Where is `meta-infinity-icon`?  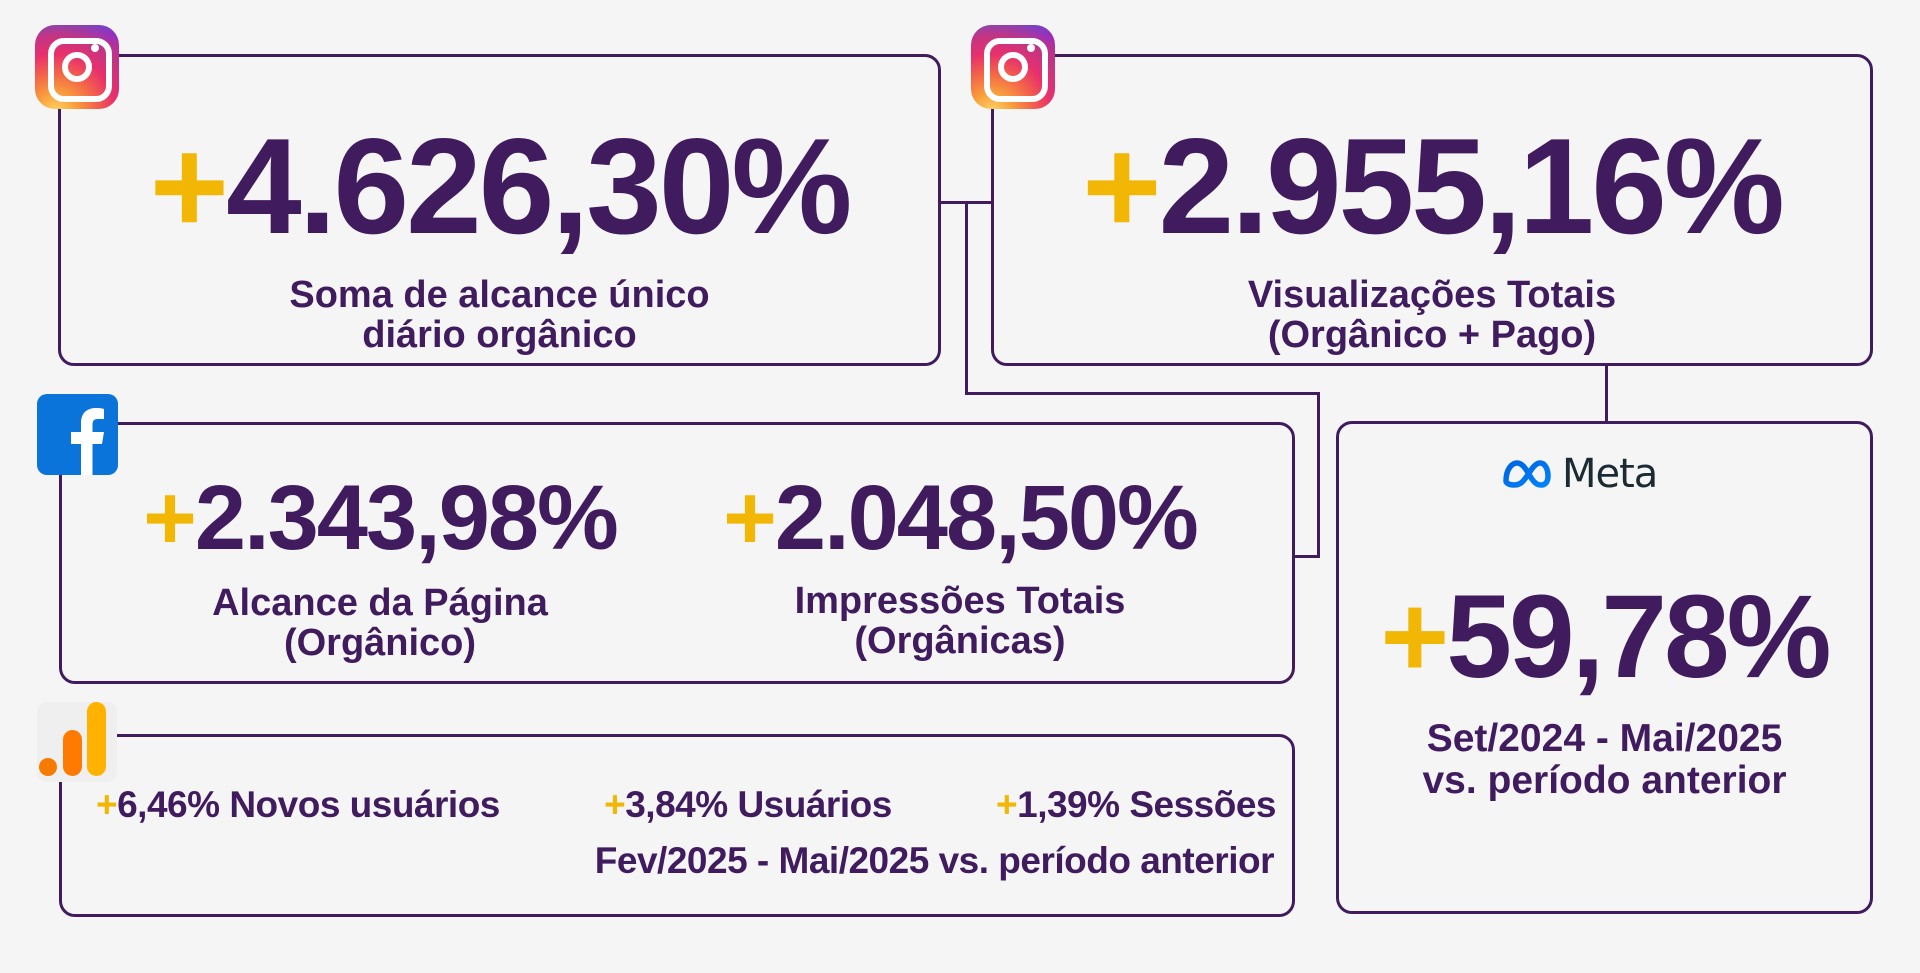
meta-infinity-icon is located at coordinates (1527, 474).